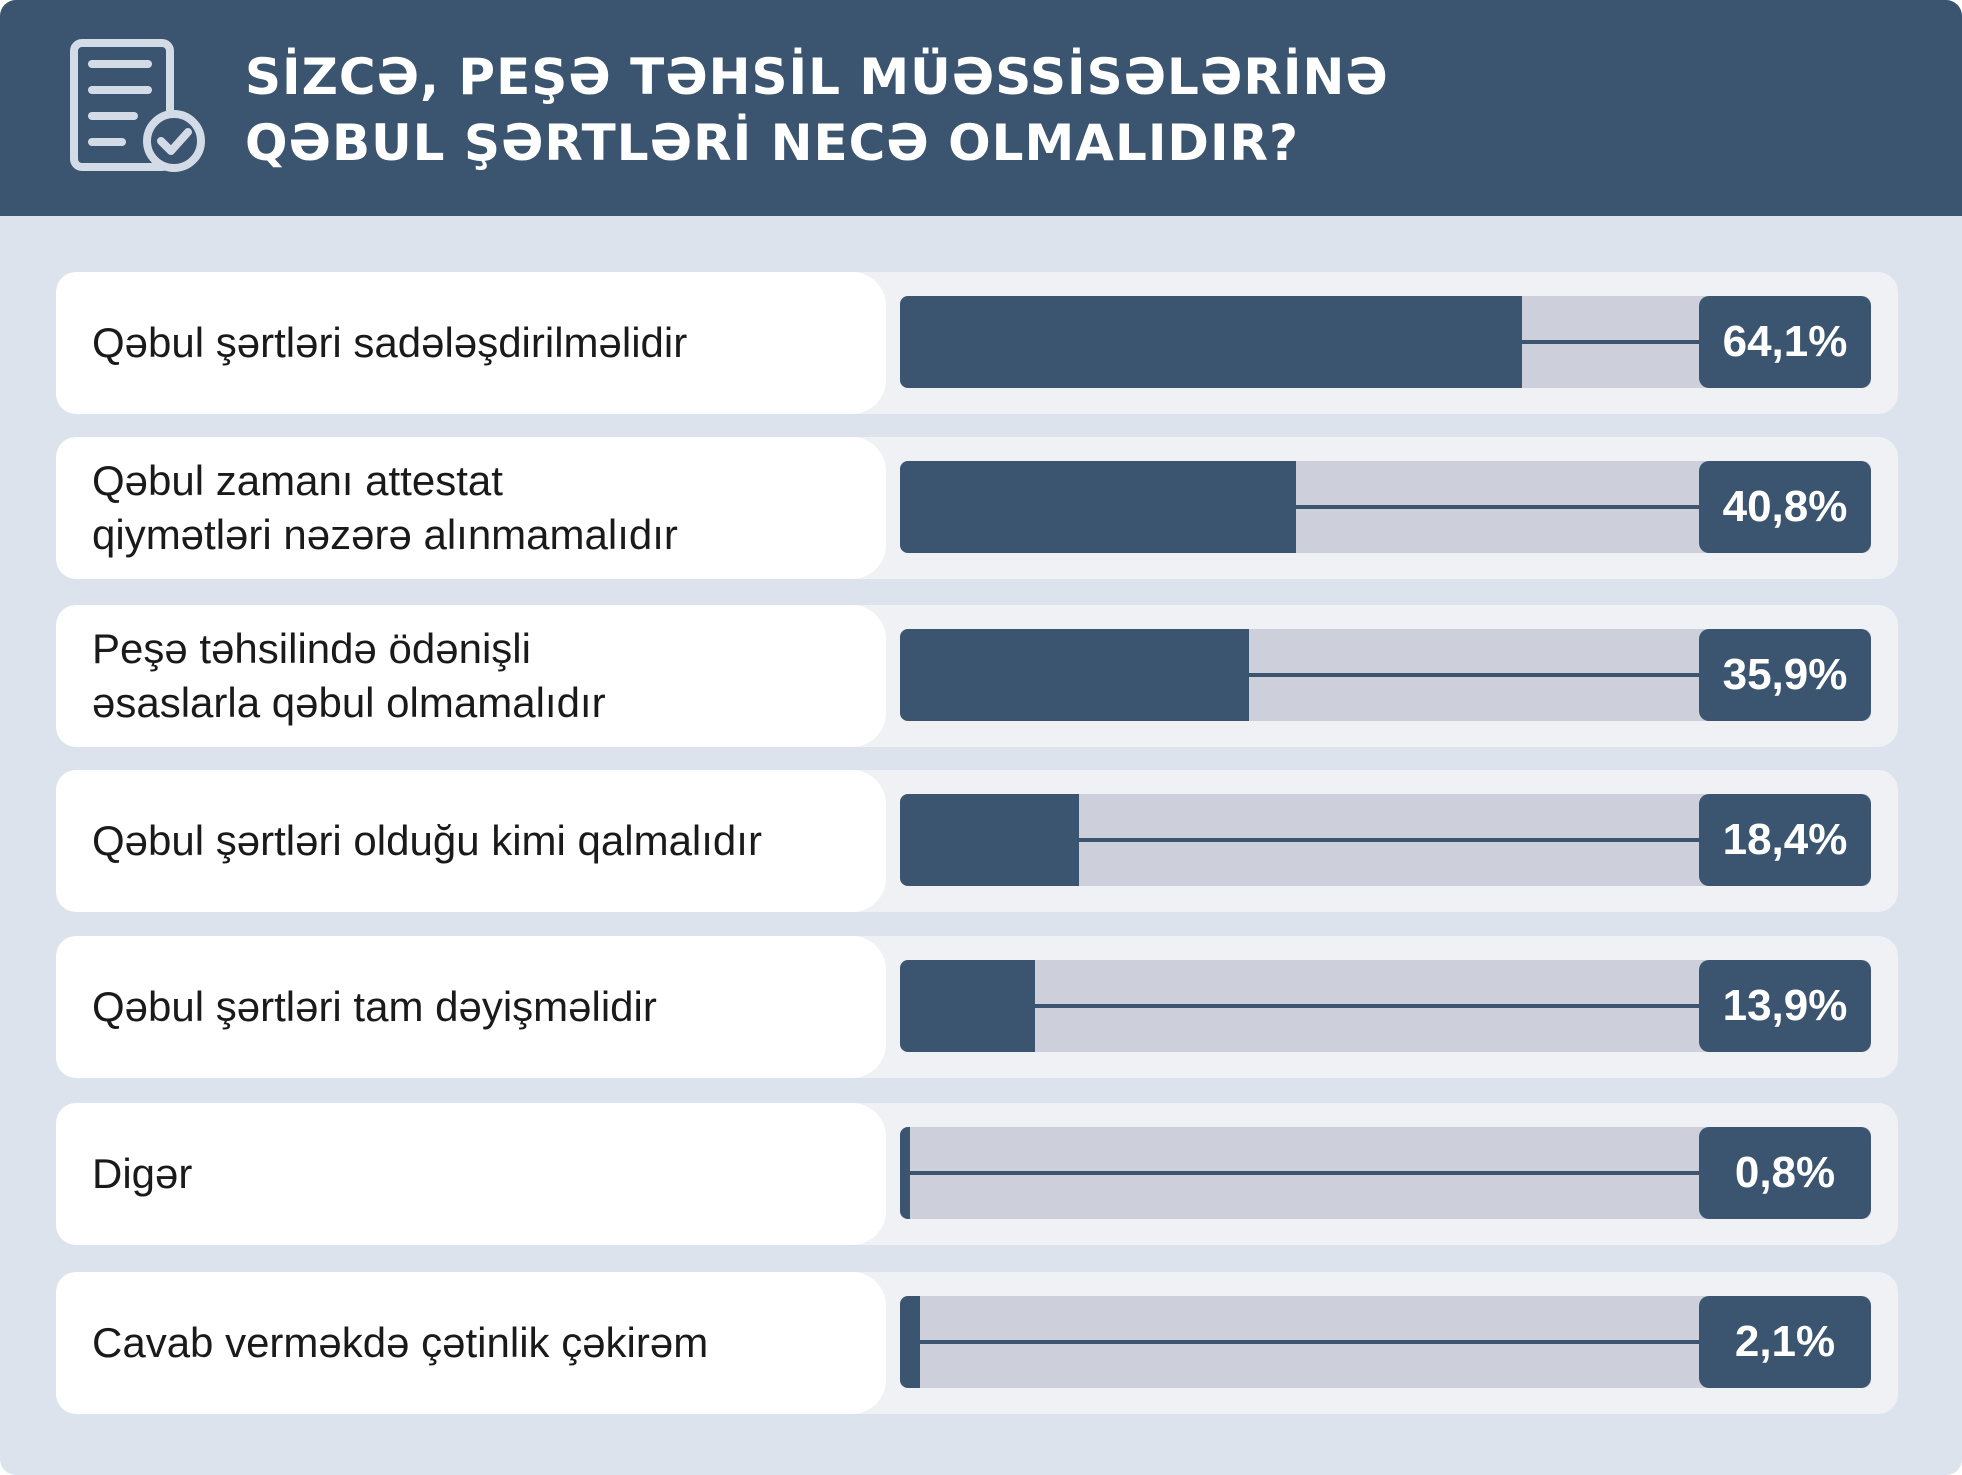 The image size is (1962, 1475). I want to click on bar-label-text: Qəbul şərtləri olduğu kimi qalmalıdır, so click(409, 841).